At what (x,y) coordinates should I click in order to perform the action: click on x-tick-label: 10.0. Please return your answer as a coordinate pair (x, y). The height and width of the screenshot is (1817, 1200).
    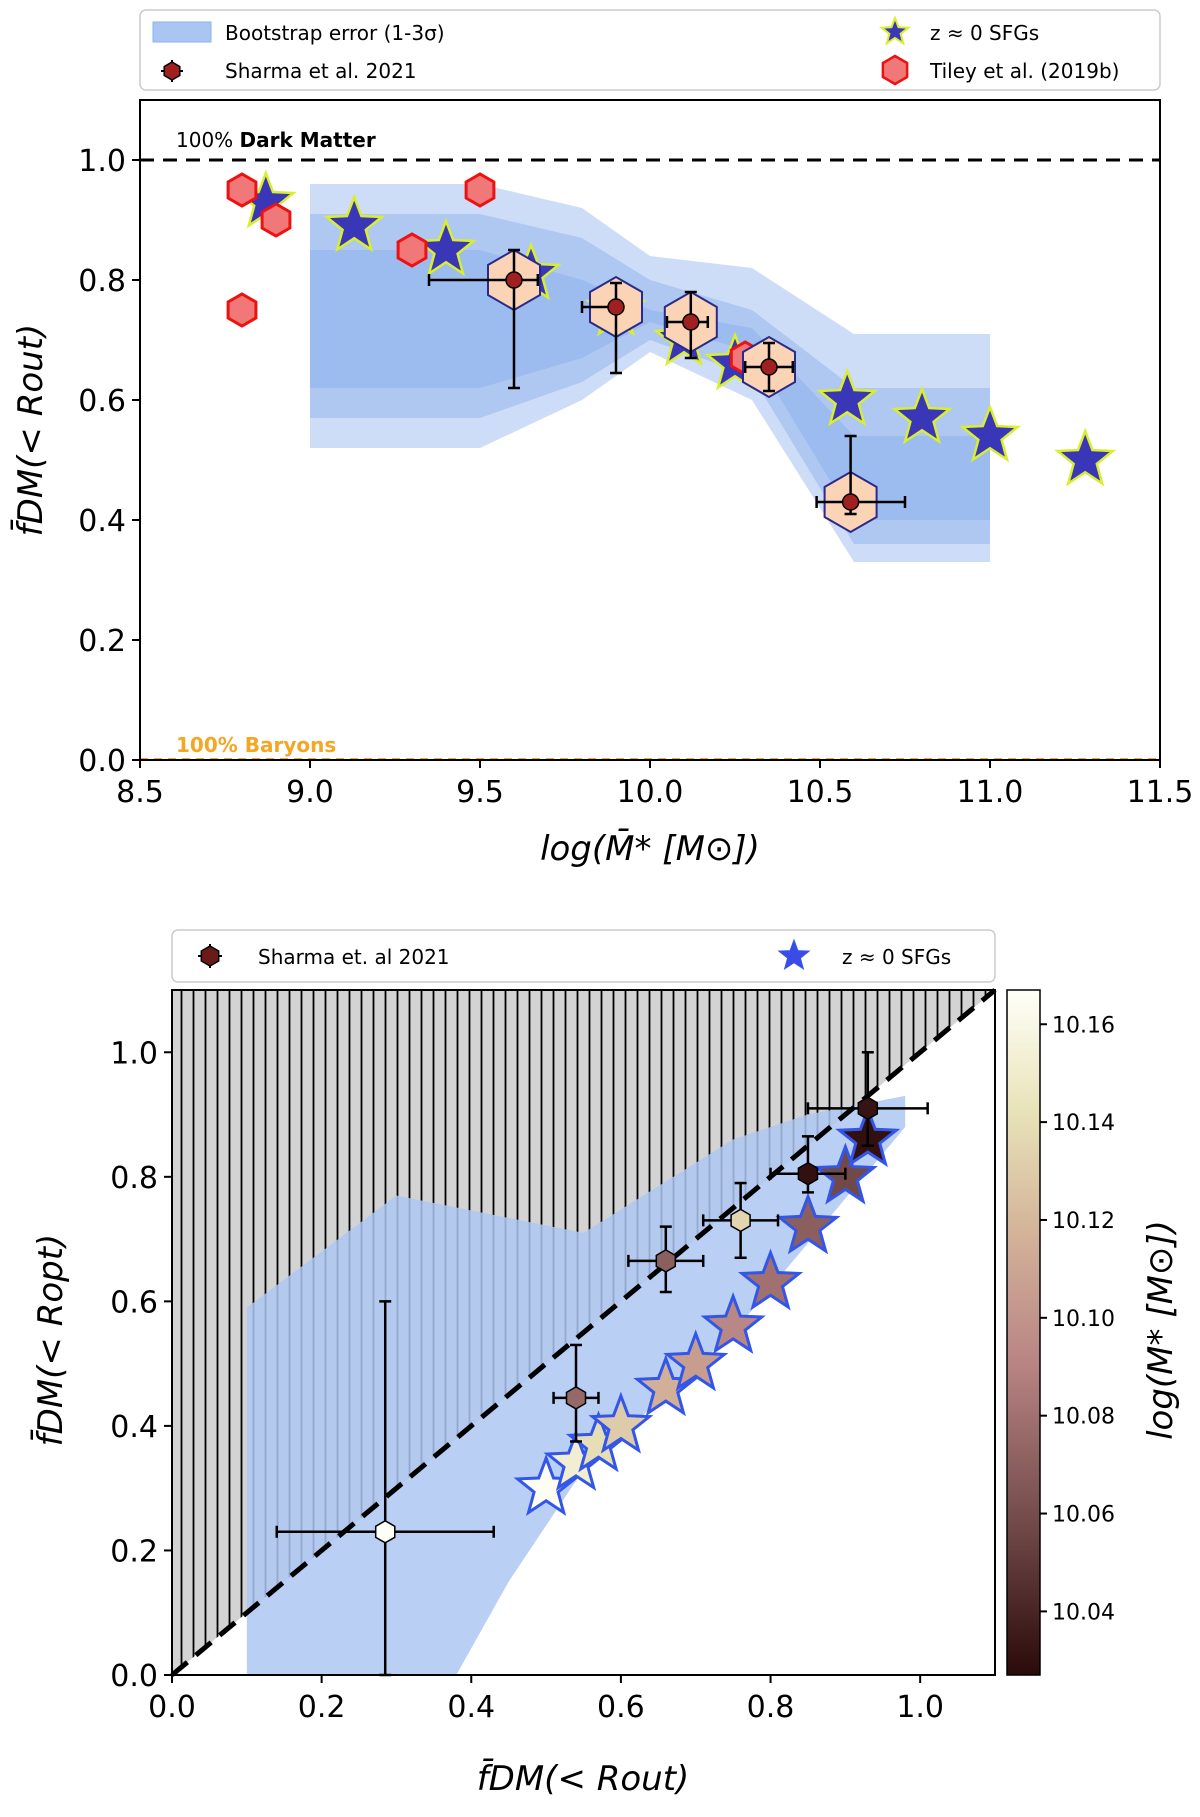
    Looking at the image, I should click on (650, 792).